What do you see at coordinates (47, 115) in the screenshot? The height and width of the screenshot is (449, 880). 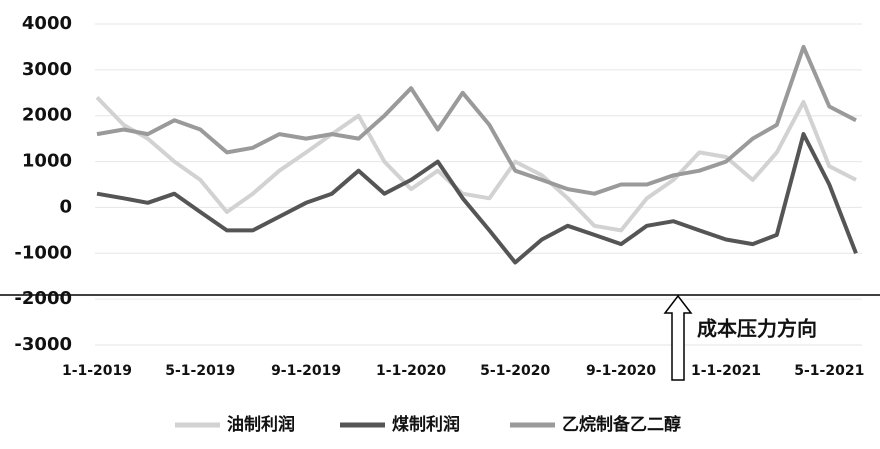 I see `y-tick-label: 2000` at bounding box center [47, 115].